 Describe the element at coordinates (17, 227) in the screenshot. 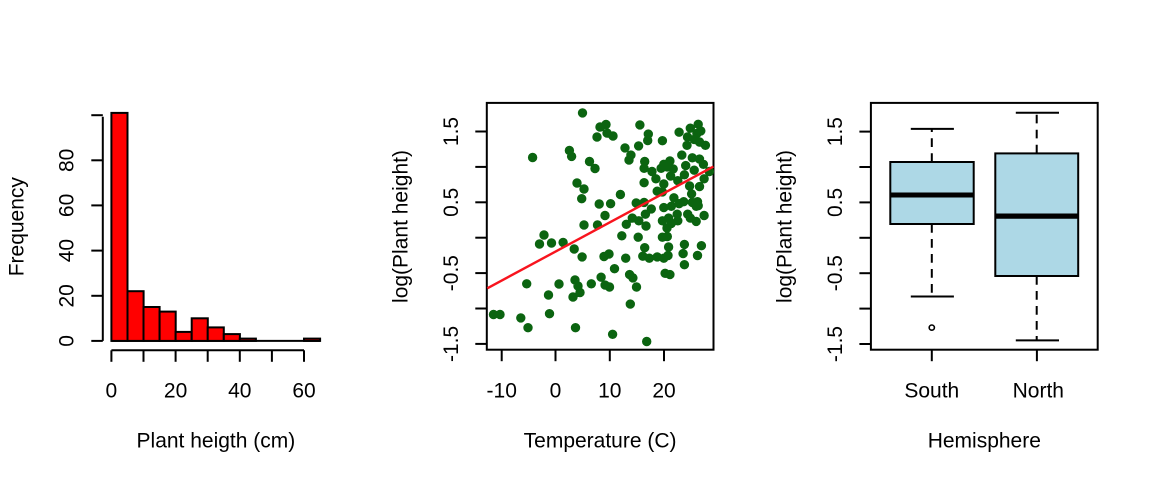

I see `svg-text: Frequency` at that location.